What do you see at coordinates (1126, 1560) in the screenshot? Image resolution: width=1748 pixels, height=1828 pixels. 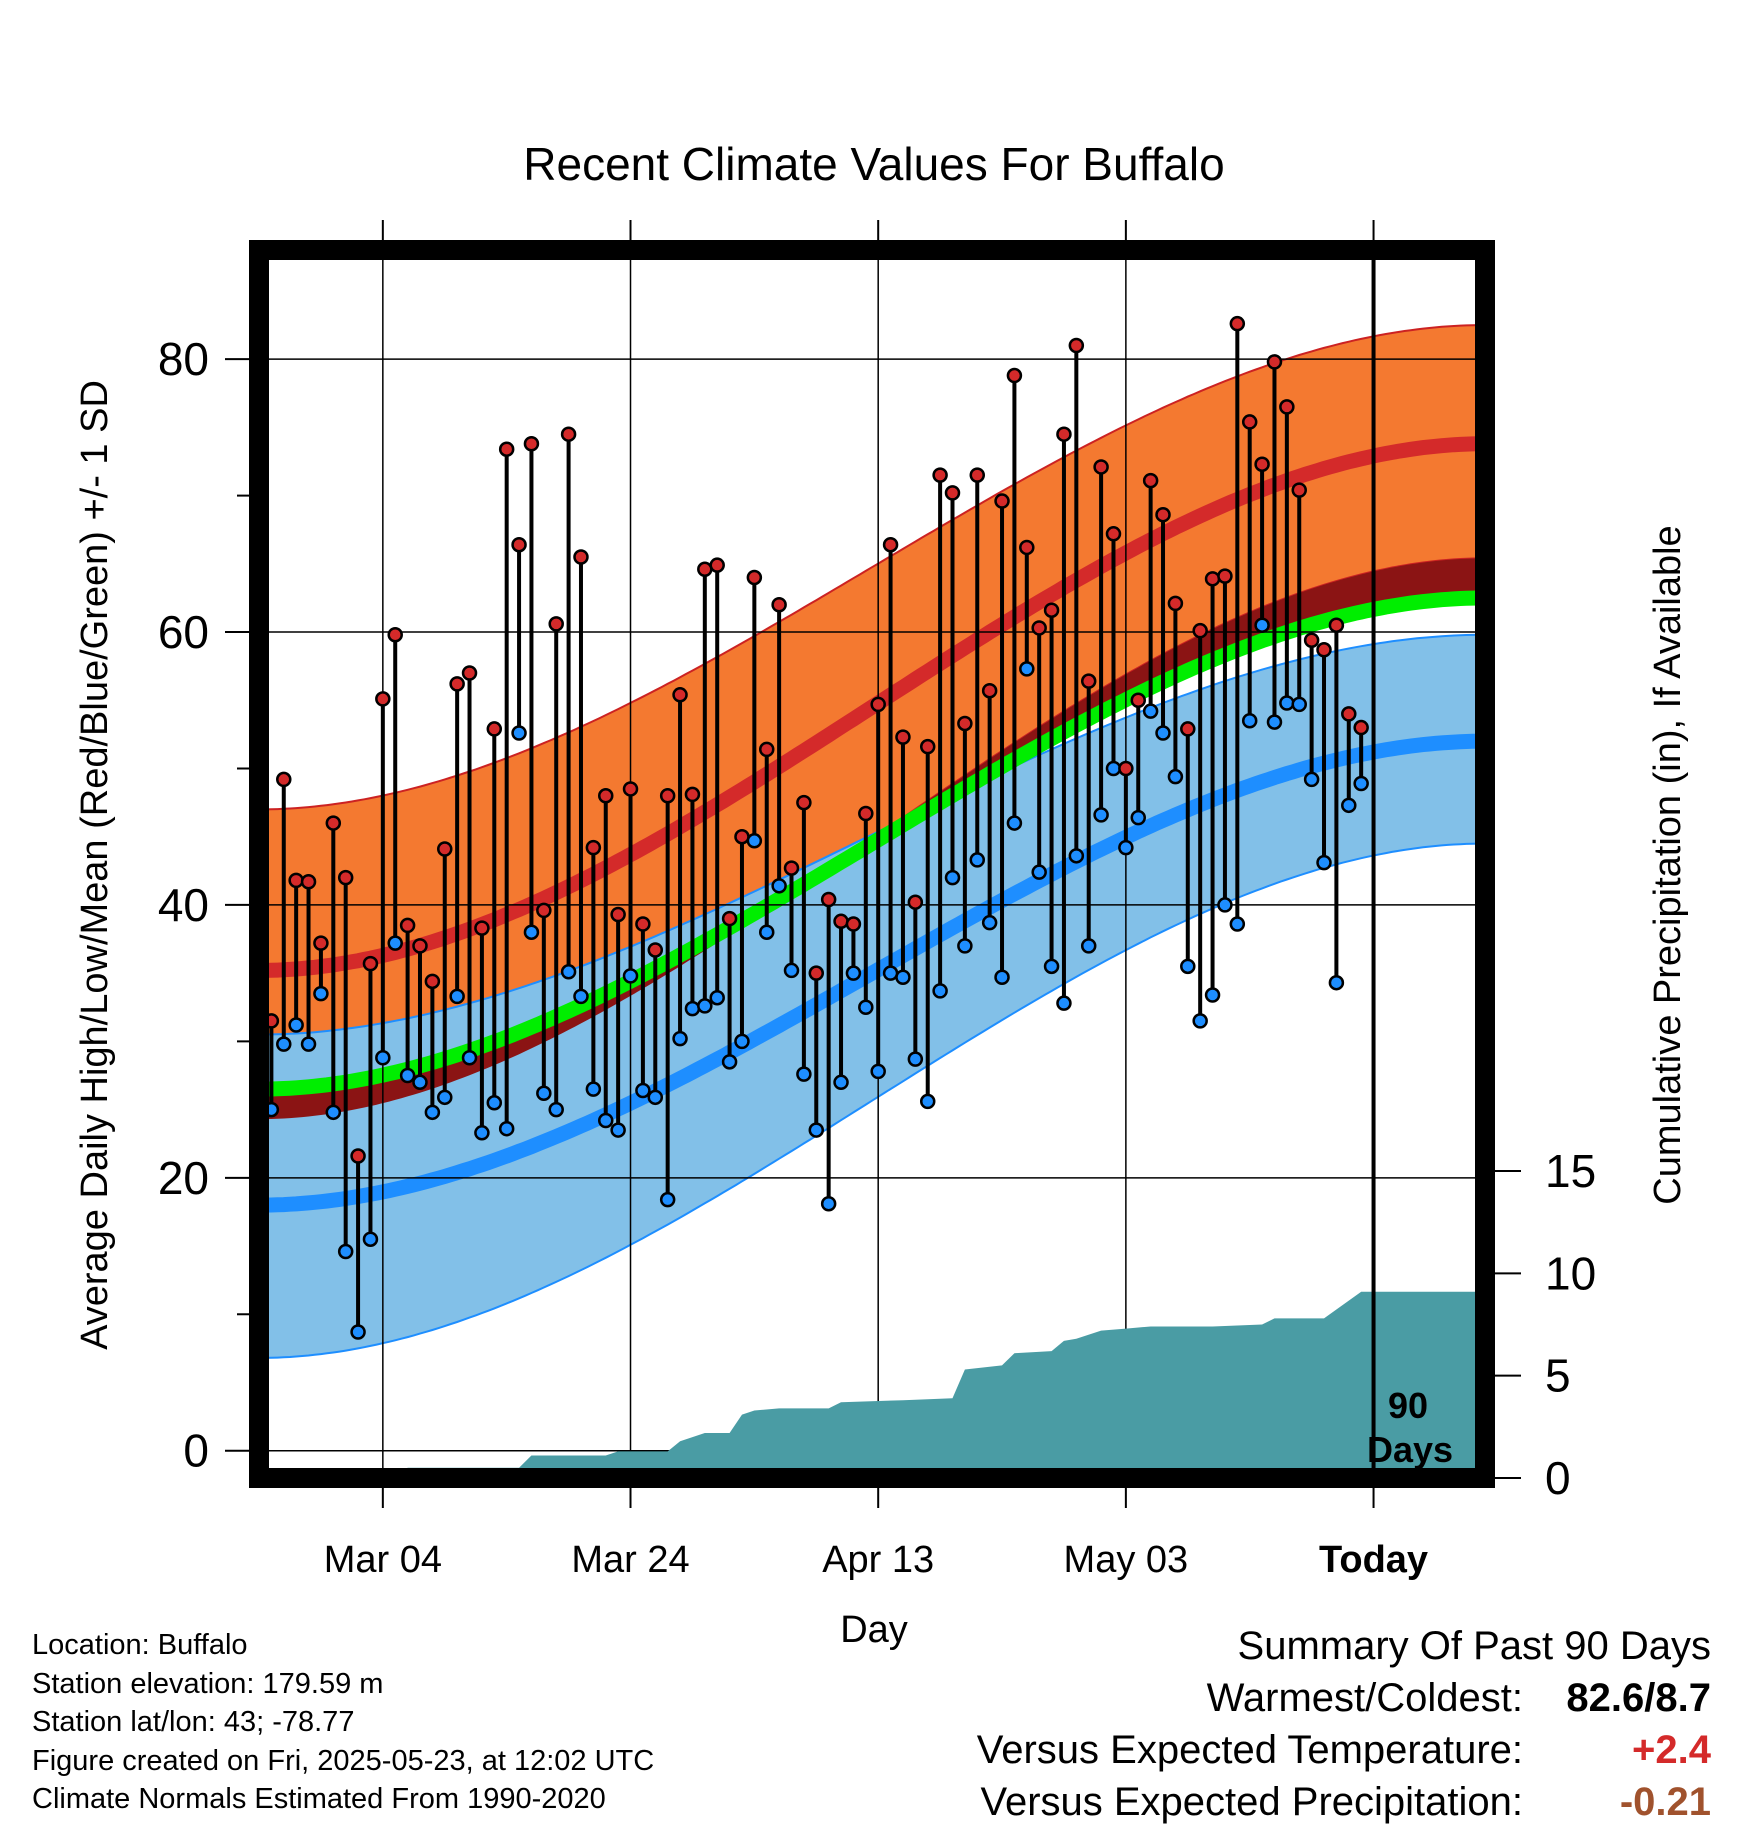 I see `x-tick-label: May 03` at bounding box center [1126, 1560].